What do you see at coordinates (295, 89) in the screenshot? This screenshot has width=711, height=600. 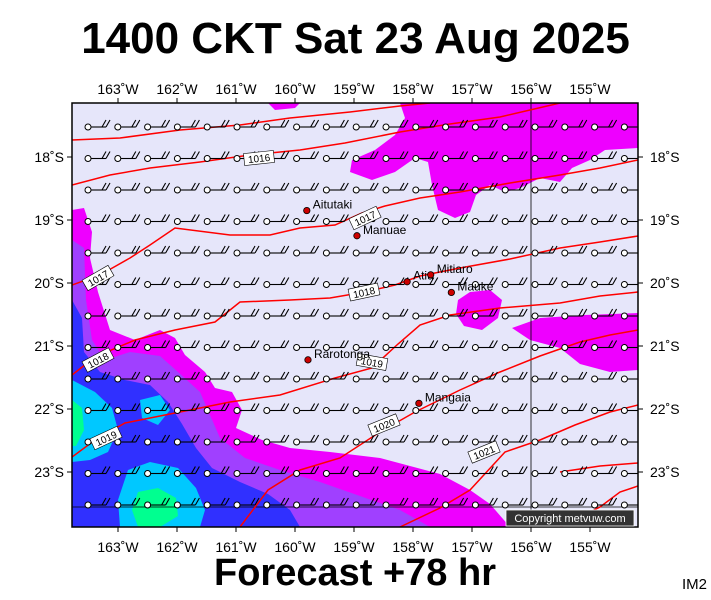 I see `lon-label-top: 160˚W` at bounding box center [295, 89].